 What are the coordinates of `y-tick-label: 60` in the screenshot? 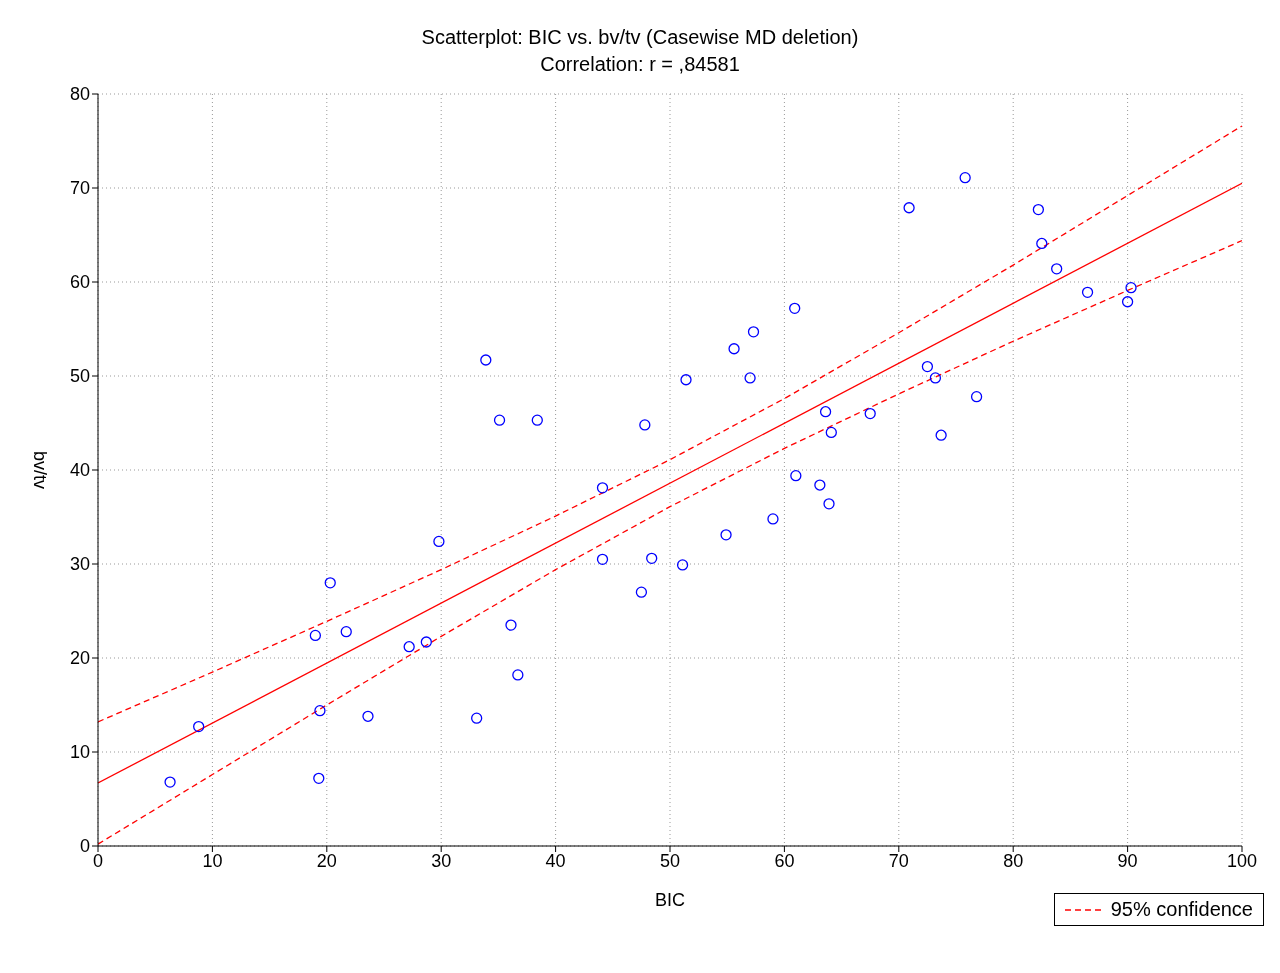 It's located at (79, 282).